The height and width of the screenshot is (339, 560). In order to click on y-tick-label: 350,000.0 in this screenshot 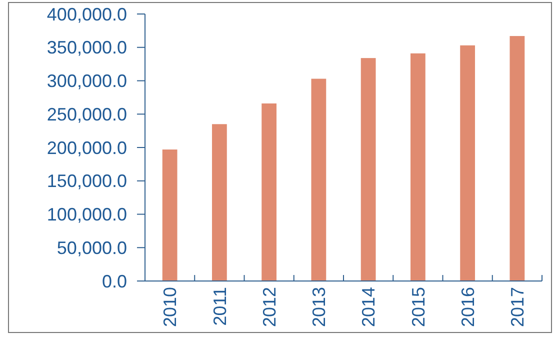, I will do `click(86, 48)`.